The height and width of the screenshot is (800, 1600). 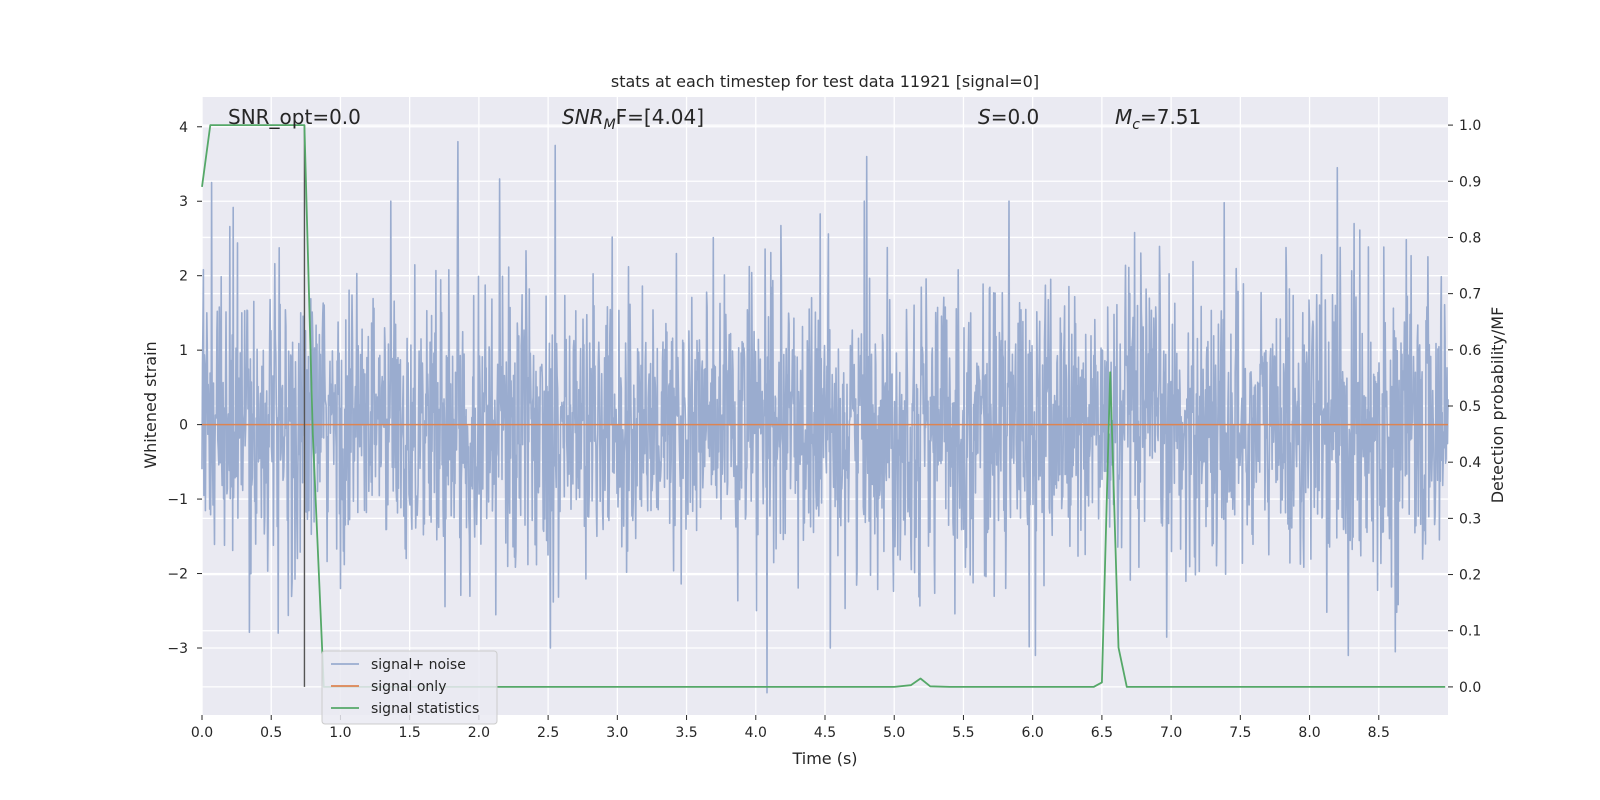 I want to click on y2-axis-ticks: 0.0 0.1 0.2 0.3 0.4 0.5 0.6 0.7 0.8 0.9 1.0, so click(x=1464, y=407).